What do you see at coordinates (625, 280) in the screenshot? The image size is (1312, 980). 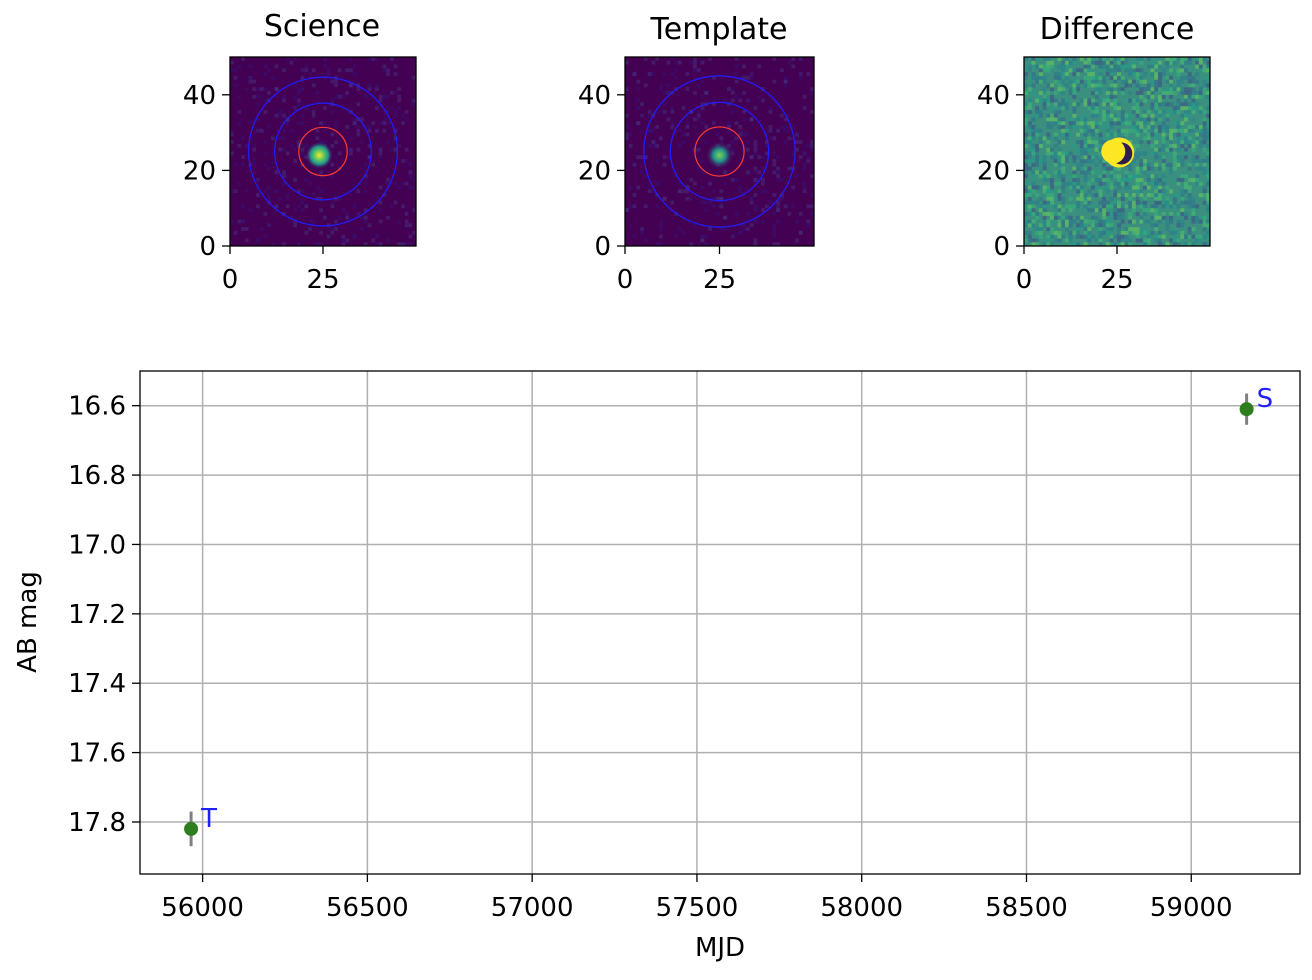 I see `template-xtick-label: 0` at bounding box center [625, 280].